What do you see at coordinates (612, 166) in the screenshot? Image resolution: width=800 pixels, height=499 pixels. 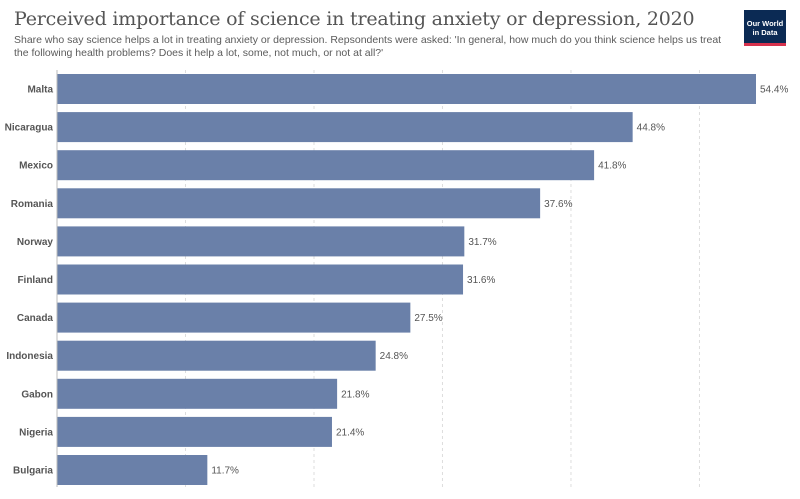 I see `value-label: 41.8%` at bounding box center [612, 166].